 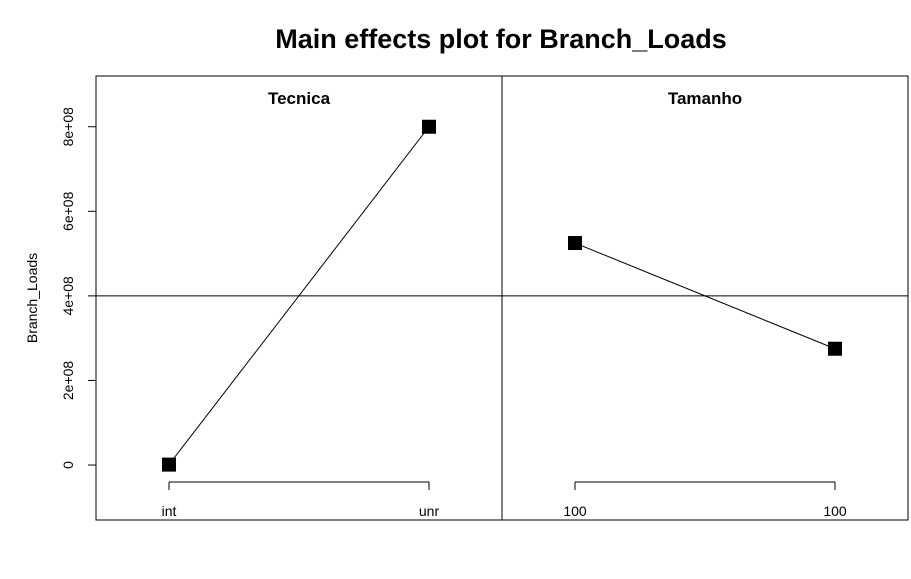 What do you see at coordinates (32, 298) in the screenshot?
I see `y-axis-label: Branch_Loads` at bounding box center [32, 298].